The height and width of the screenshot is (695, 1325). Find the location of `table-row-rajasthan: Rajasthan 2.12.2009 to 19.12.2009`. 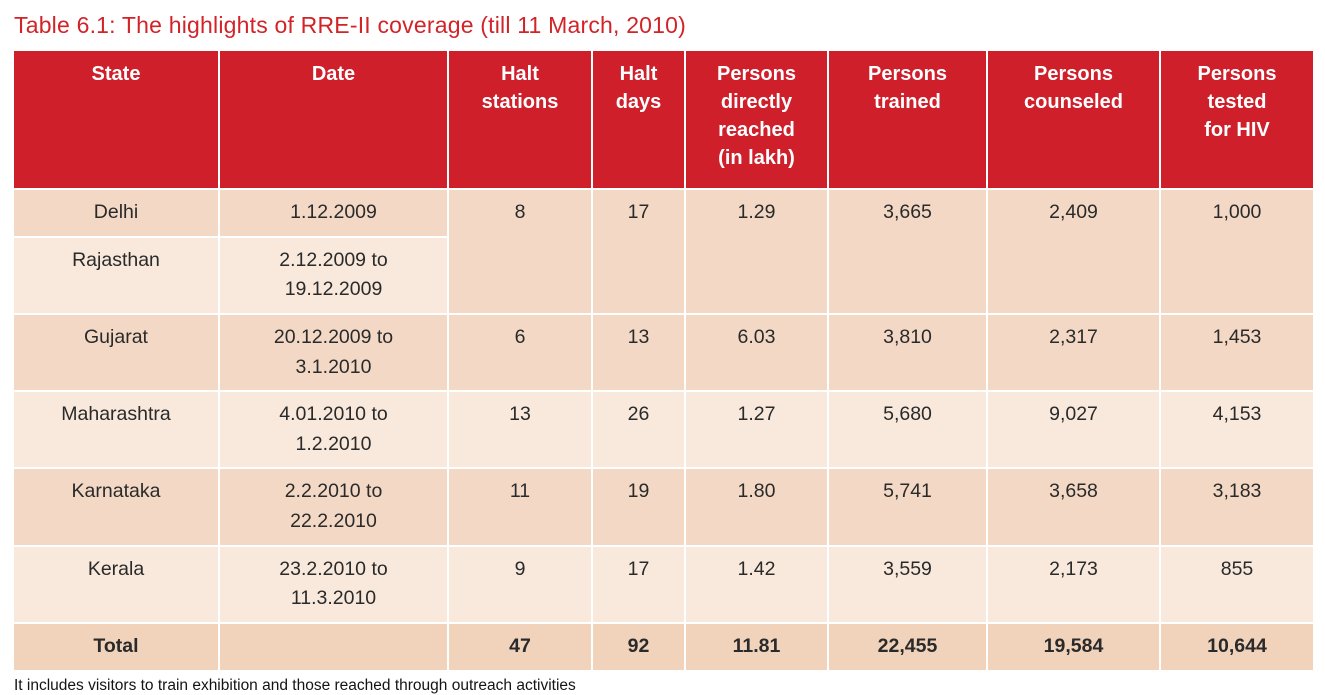

table-row-rajasthan: Rajasthan 2.12.2009 to 19.12.2009 is located at coordinates (663, 275).